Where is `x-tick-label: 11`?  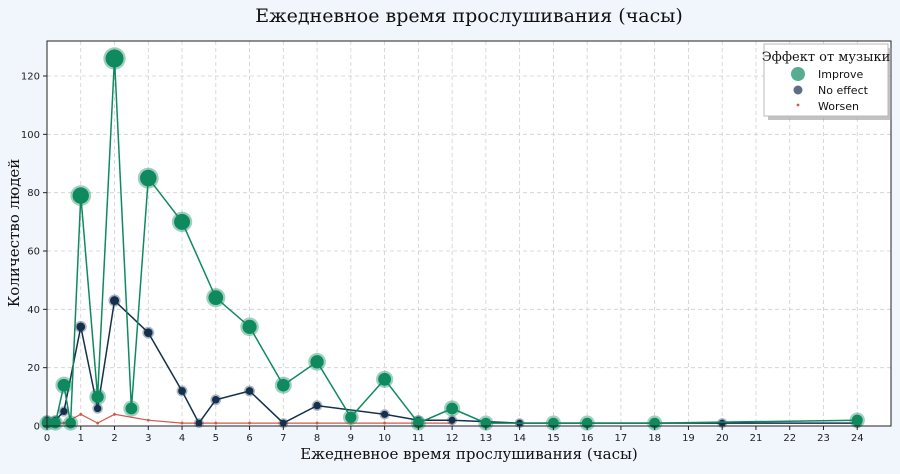 x-tick-label: 11 is located at coordinates (418, 438).